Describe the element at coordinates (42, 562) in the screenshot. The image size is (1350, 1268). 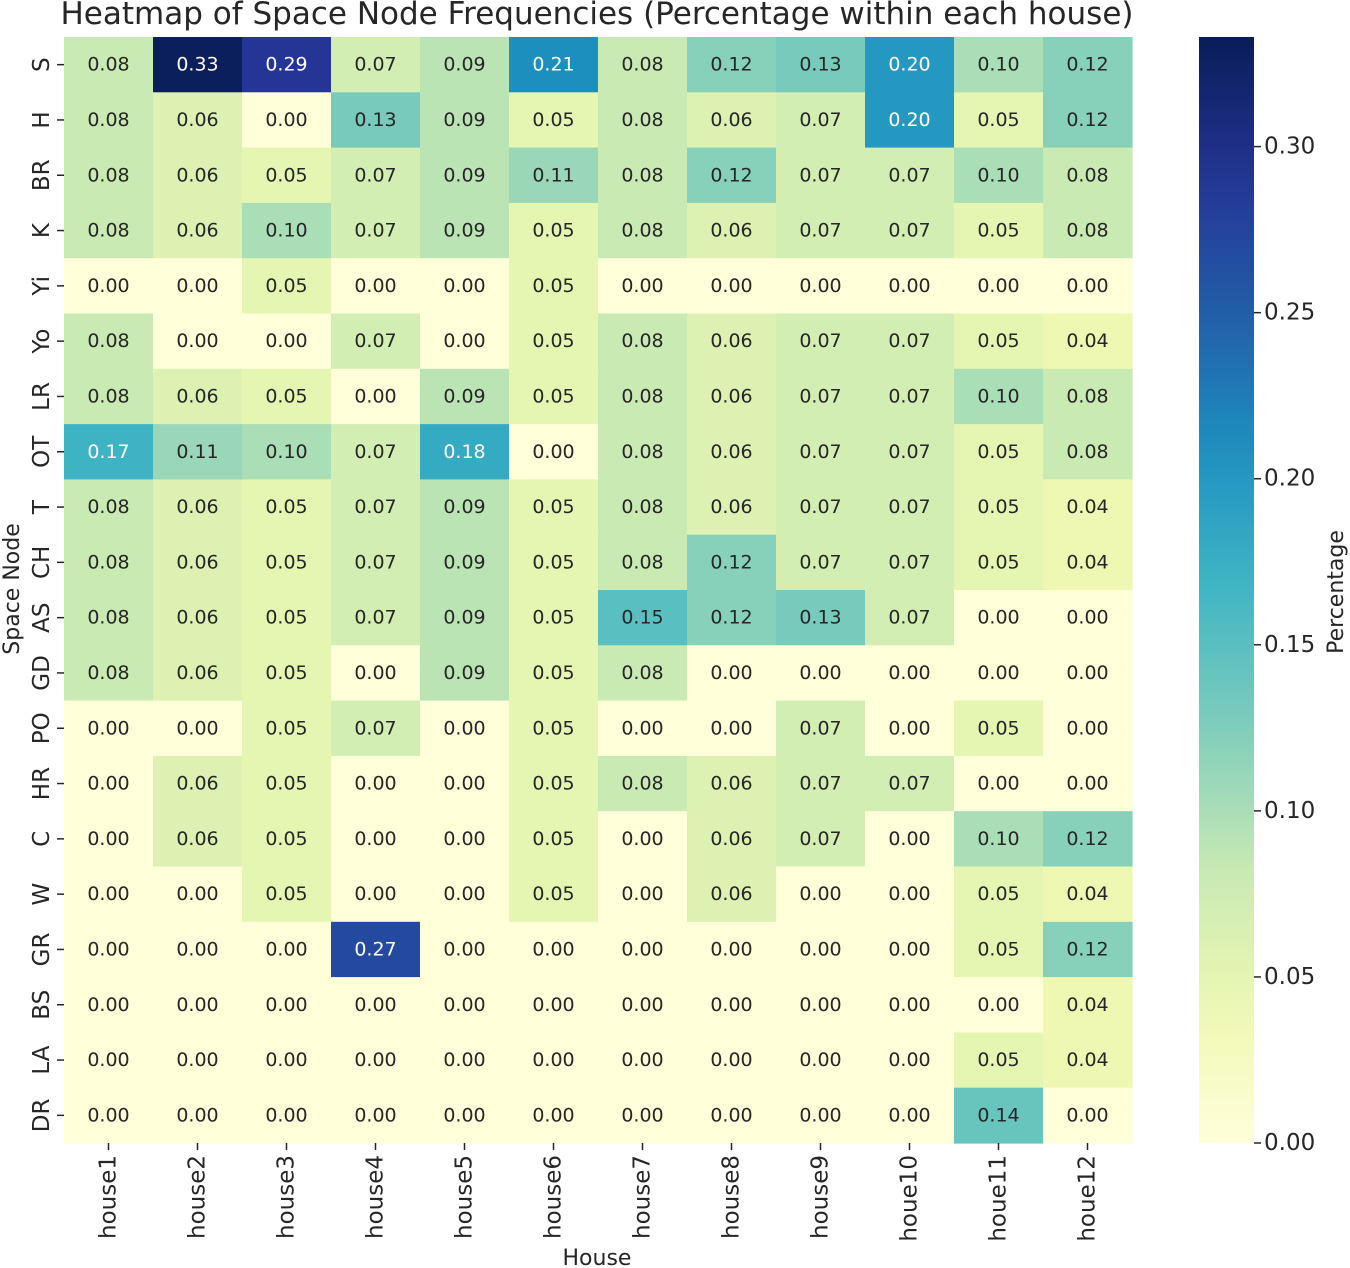
I see `y-tick-label: CH` at that location.